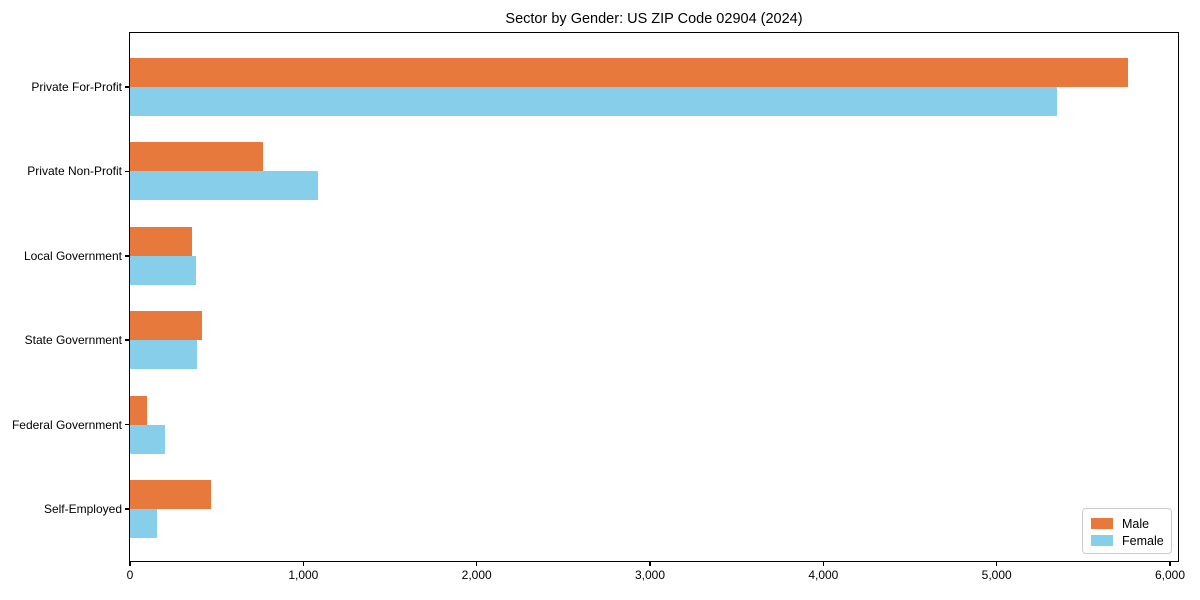 The height and width of the screenshot is (600, 1200). What do you see at coordinates (476, 574) in the screenshot?
I see `x-tick-label: 2,000` at bounding box center [476, 574].